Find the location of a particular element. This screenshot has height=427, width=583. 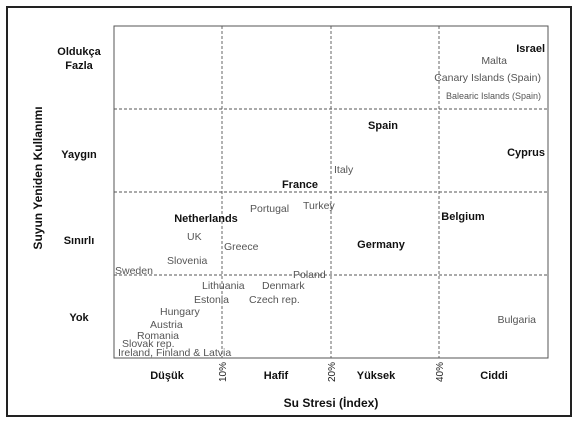

x-tick-label: 20% is located at coordinates (332, 372).